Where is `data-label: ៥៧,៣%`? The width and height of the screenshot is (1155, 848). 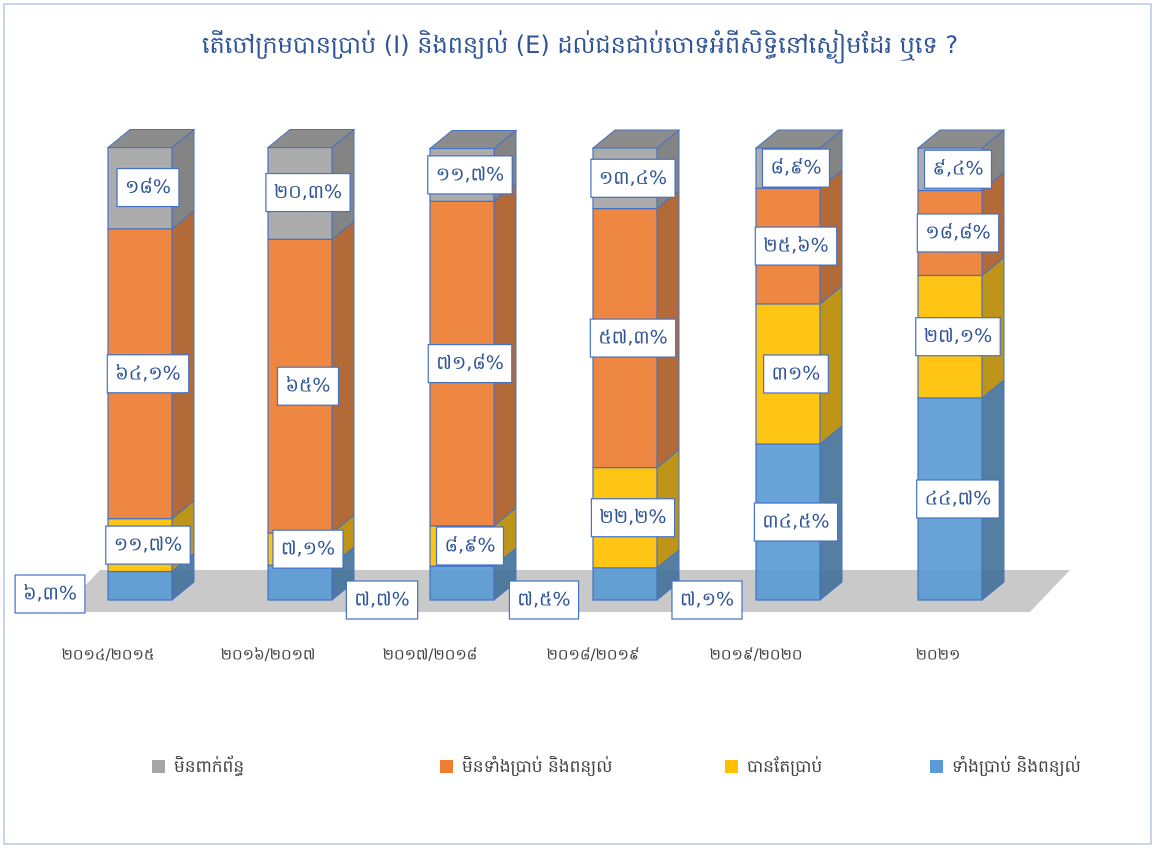 data-label: ៥៧,៣% is located at coordinates (632, 338).